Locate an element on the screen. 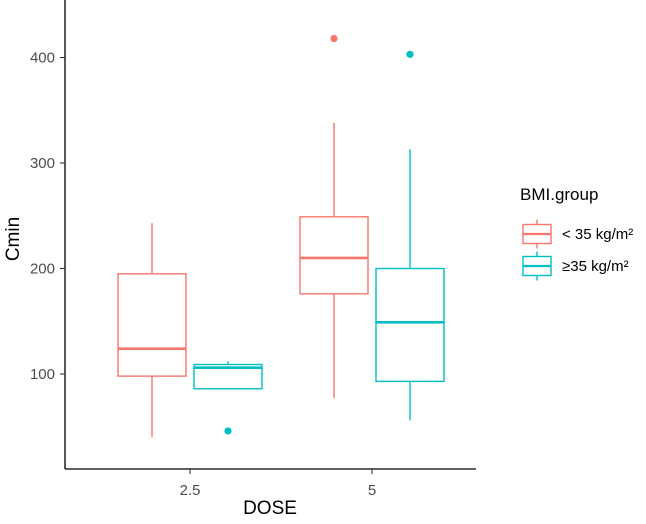 This screenshot has width=646, height=524. x-axis-title: DOSE is located at coordinates (270, 508).